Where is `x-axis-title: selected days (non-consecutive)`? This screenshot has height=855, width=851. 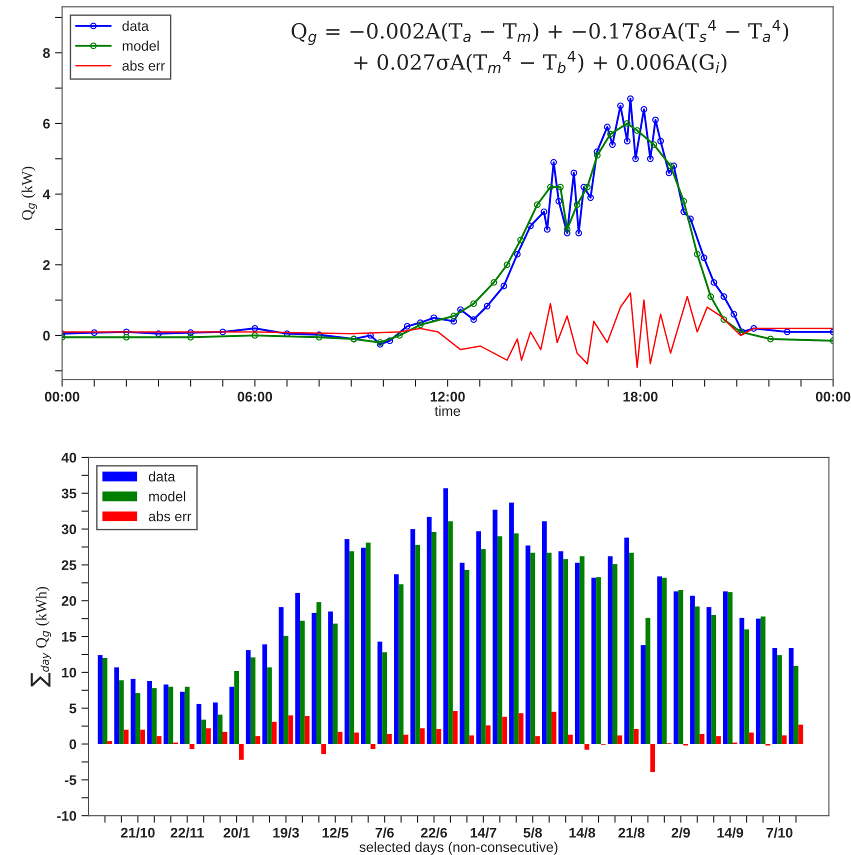 x-axis-title: selected days (non-consecutive) is located at coordinates (458, 848).